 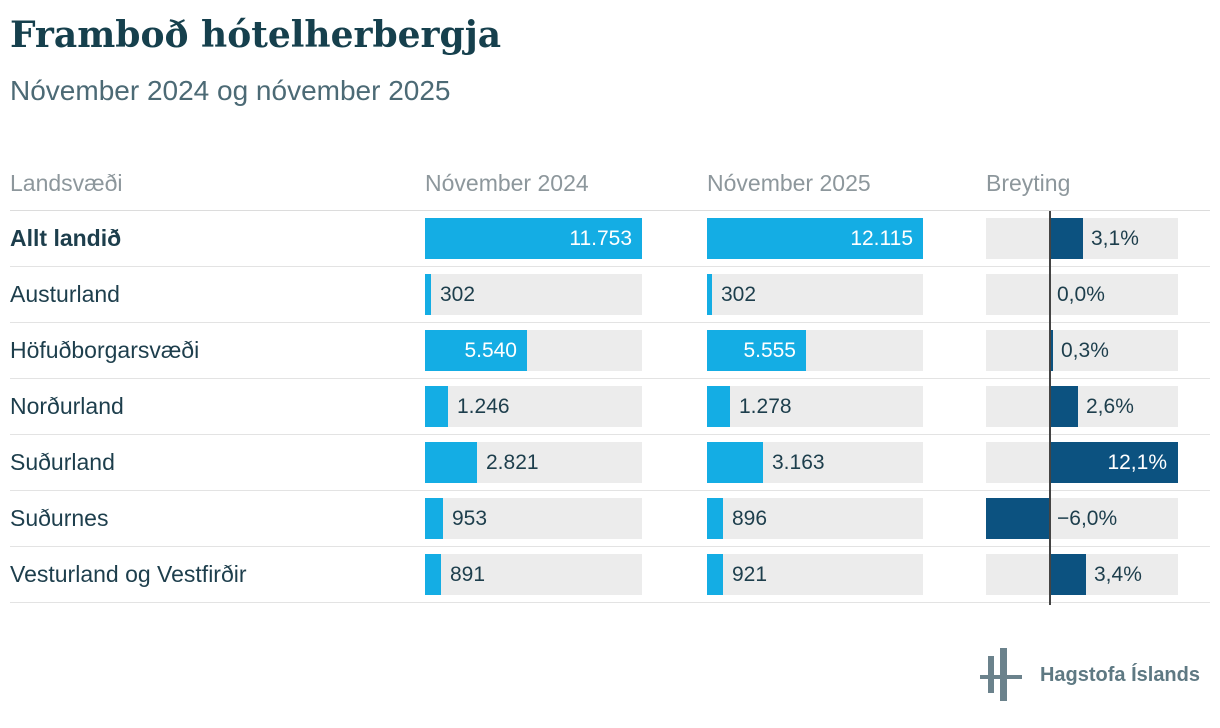 What do you see at coordinates (1137, 463) in the screenshot?
I see `bar-value-label: 12,1%` at bounding box center [1137, 463].